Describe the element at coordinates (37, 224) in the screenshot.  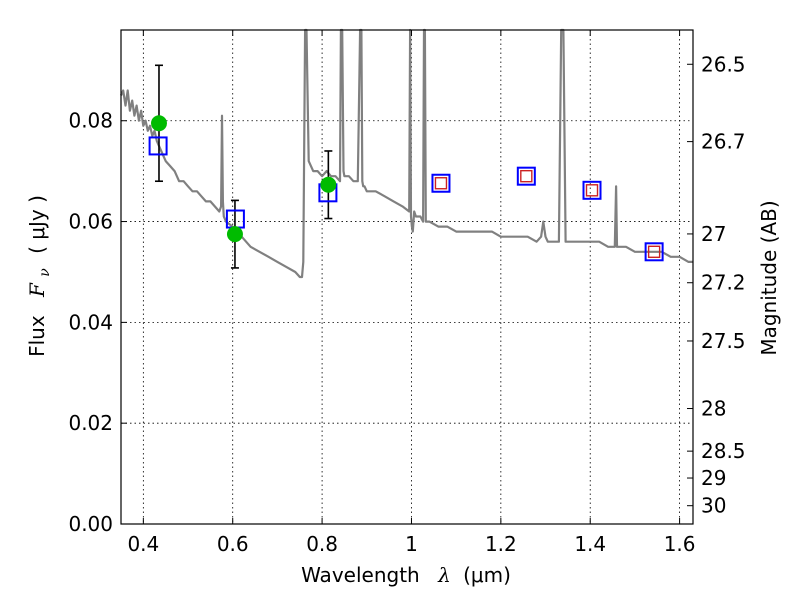
I see `y-axis-label-unit: ( μJy )` at that location.